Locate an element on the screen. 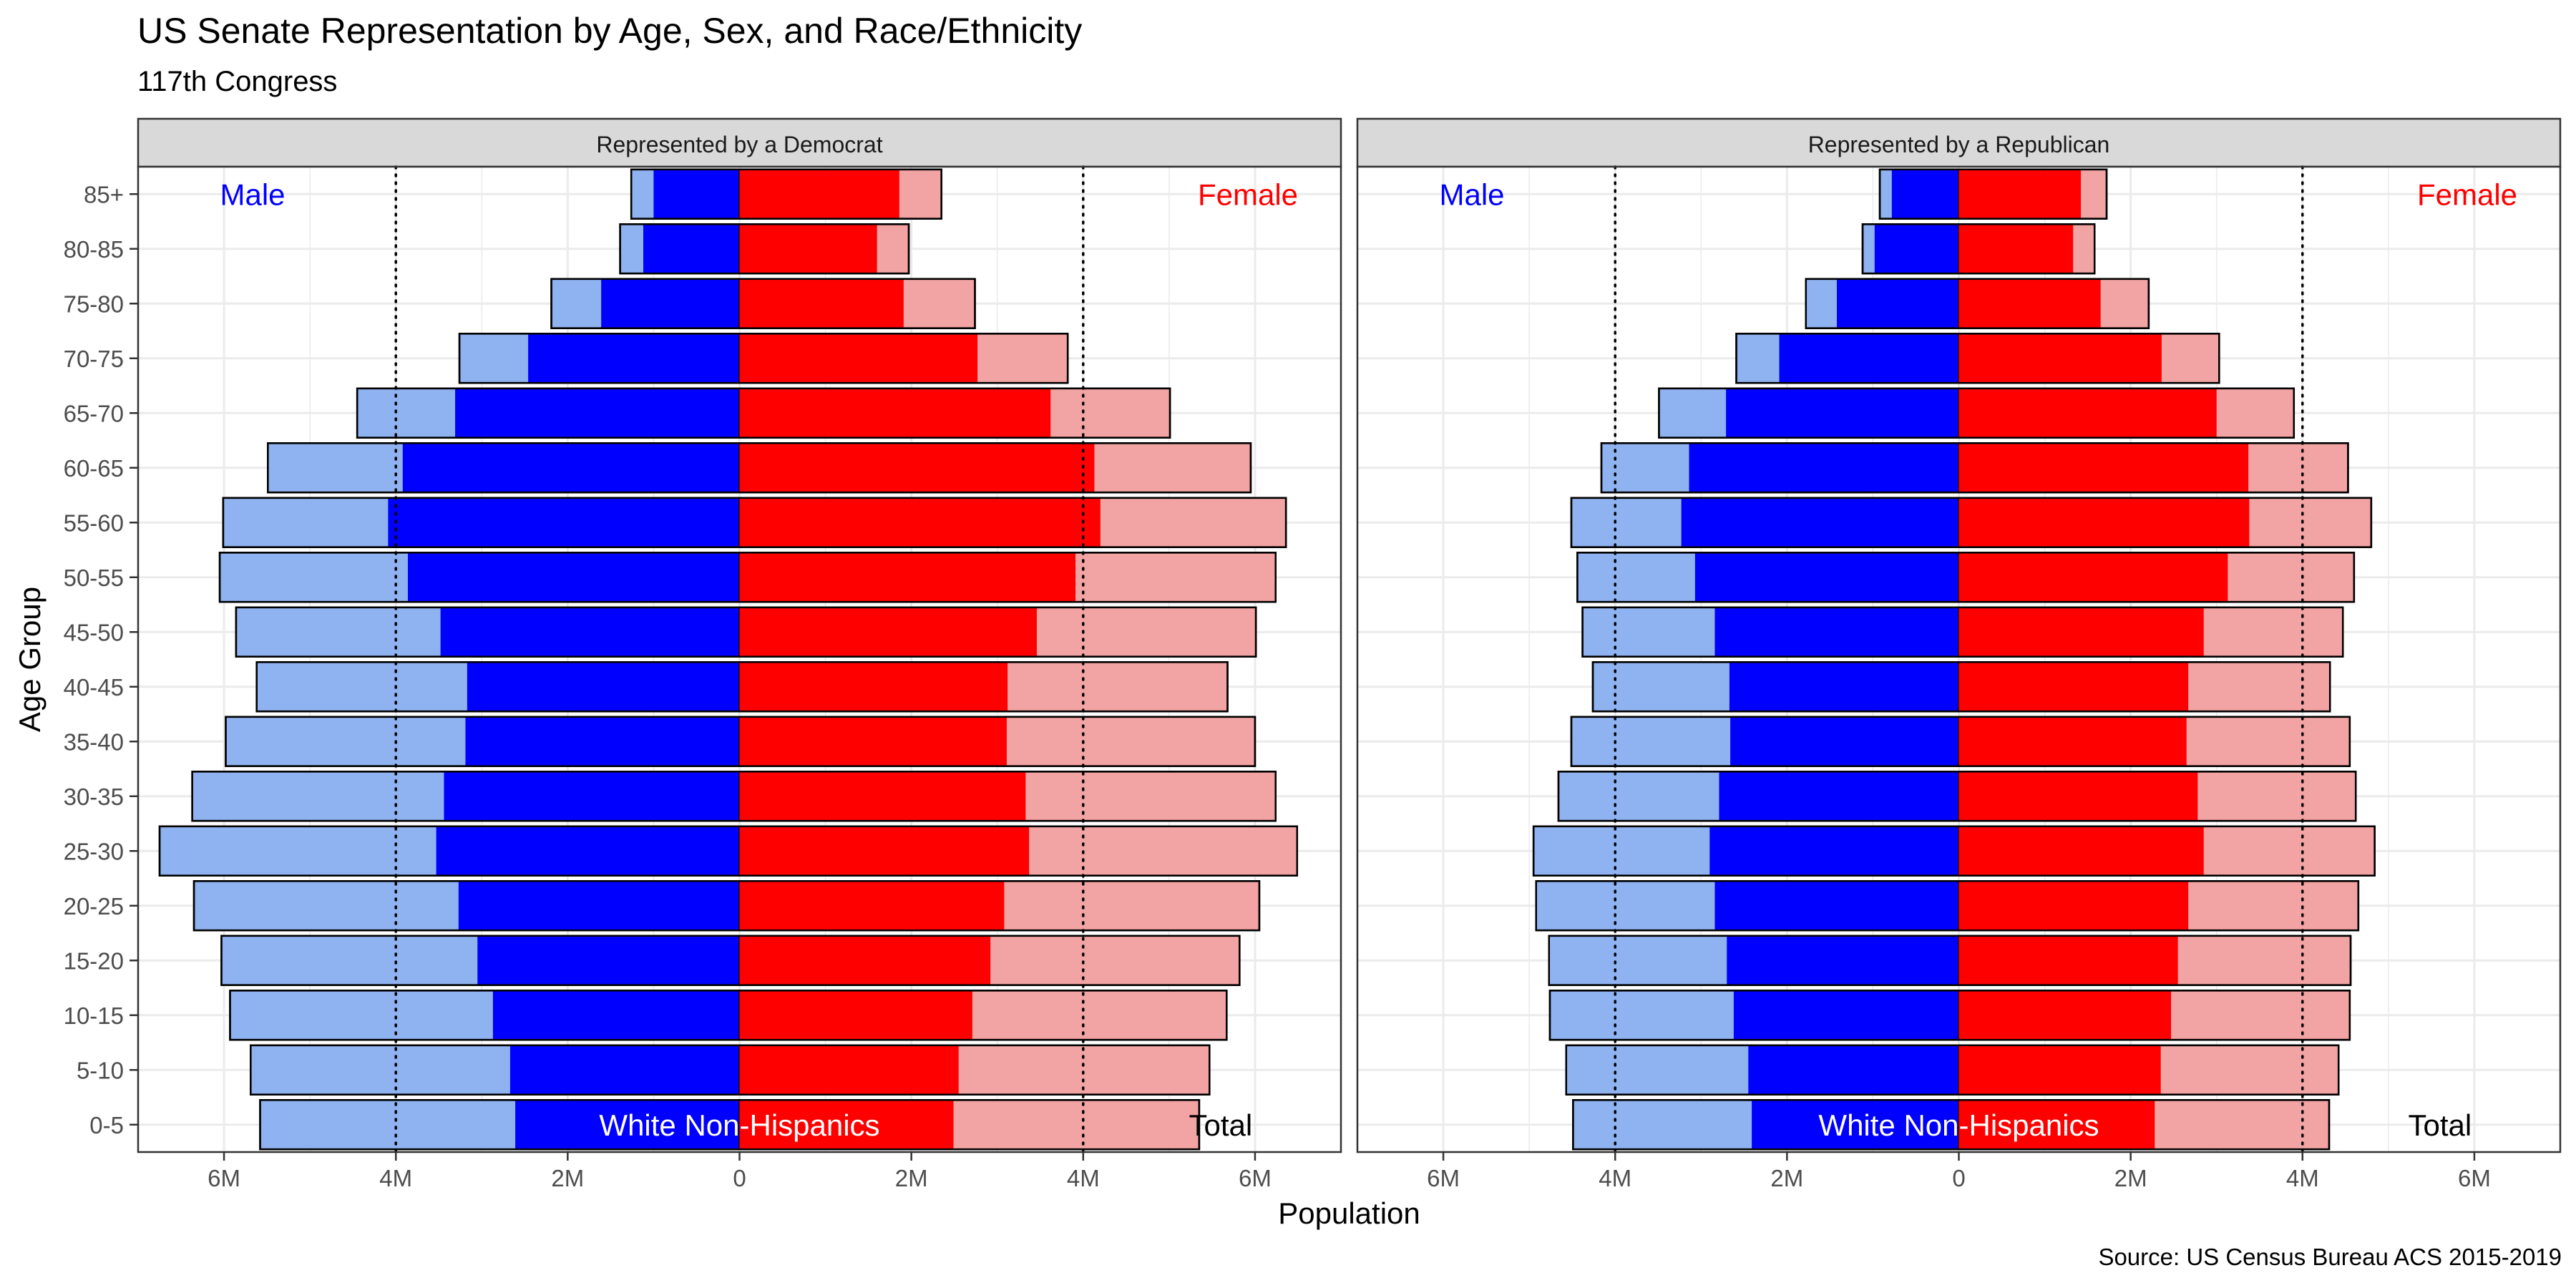 This screenshot has width=2576, height=1288. white-non-hispanics-label: White Non-Hispanics is located at coordinates (739, 1125).